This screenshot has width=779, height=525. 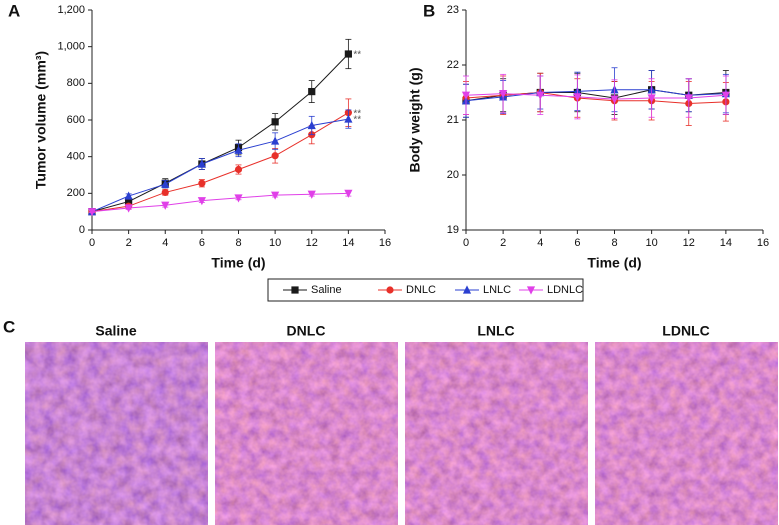 I want to click on y-tick-label: 800, so click(x=76, y=83).